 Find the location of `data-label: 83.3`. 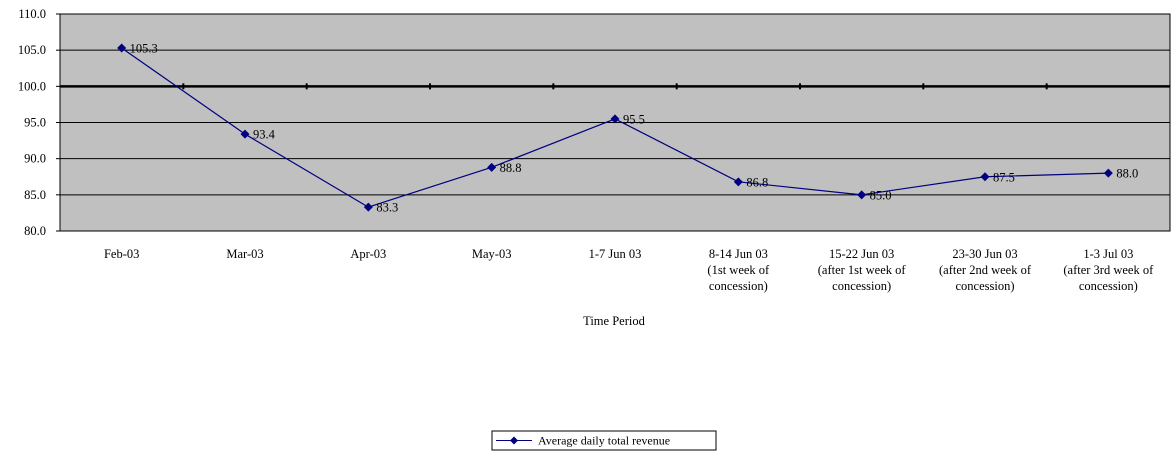

data-label: 83.3 is located at coordinates (387, 208).